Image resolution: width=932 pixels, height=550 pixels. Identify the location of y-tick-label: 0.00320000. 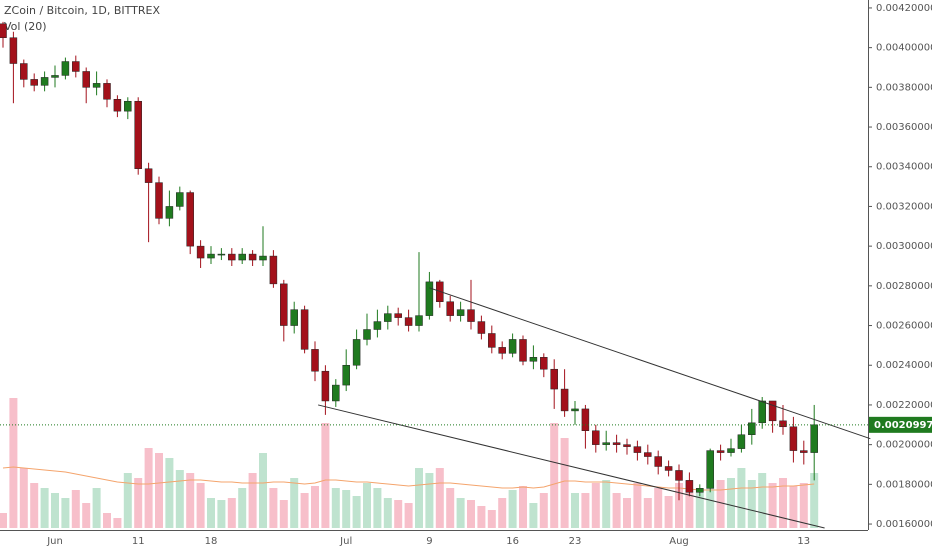
(904, 206).